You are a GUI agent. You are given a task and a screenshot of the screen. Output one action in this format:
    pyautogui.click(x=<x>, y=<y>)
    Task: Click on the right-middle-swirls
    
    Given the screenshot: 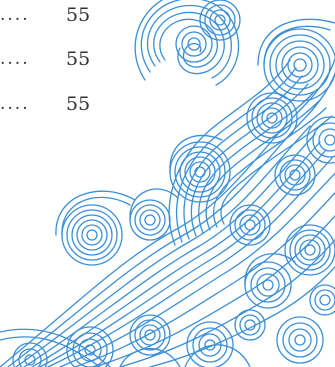 What is the action you would take?
    pyautogui.click(x=282, y=256)
    